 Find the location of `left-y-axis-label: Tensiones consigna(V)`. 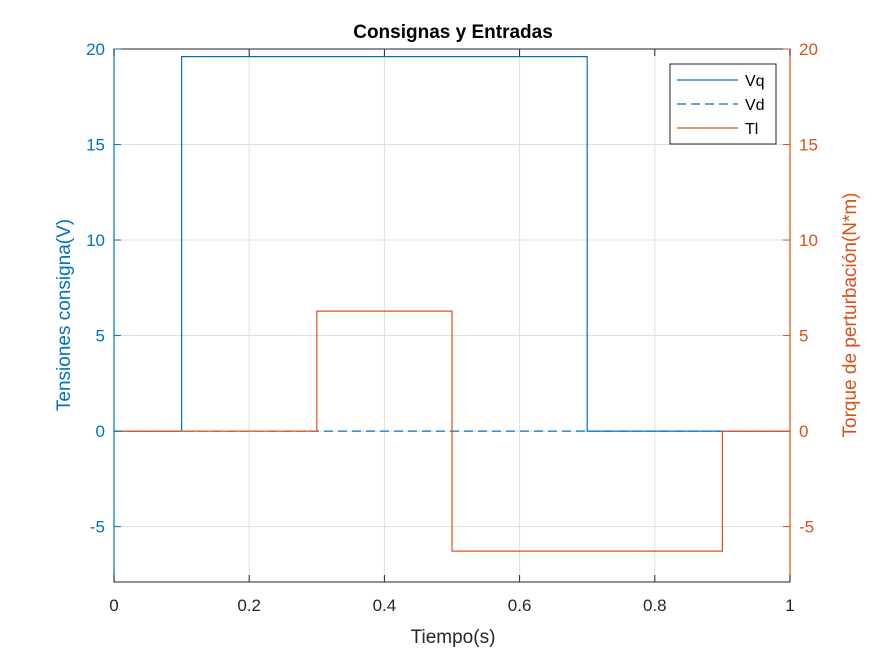

left-y-axis-label: Tensiones consigna(V) is located at coordinates (64, 315).